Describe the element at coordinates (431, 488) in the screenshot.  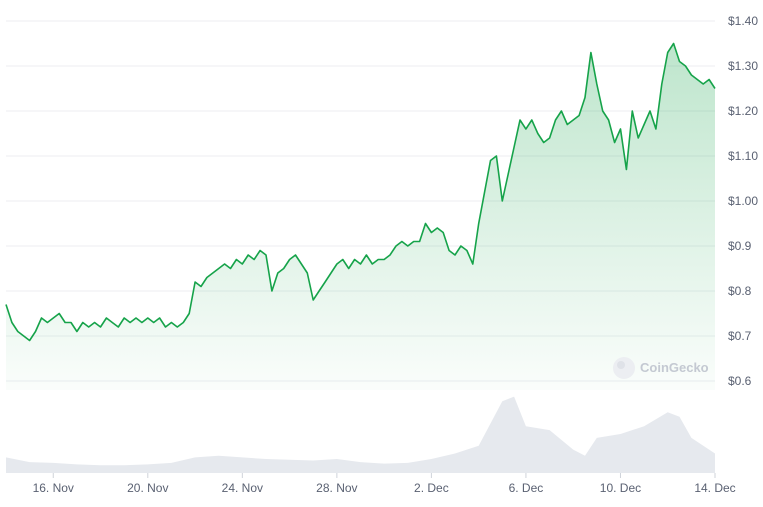
I see `x-tick-label: 2. Dec` at that location.